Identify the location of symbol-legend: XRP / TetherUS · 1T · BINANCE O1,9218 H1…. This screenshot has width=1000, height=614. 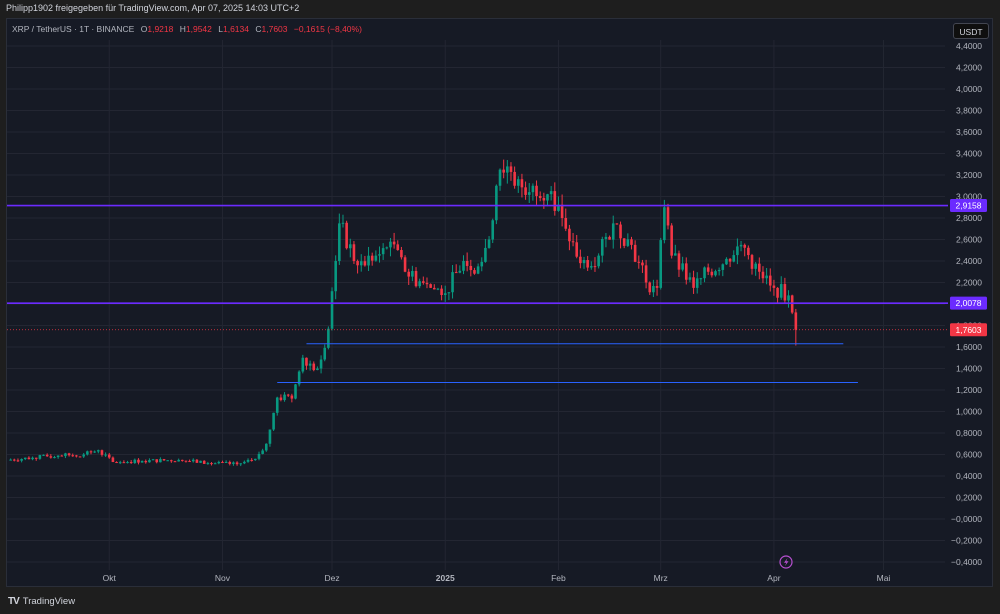
(187, 29).